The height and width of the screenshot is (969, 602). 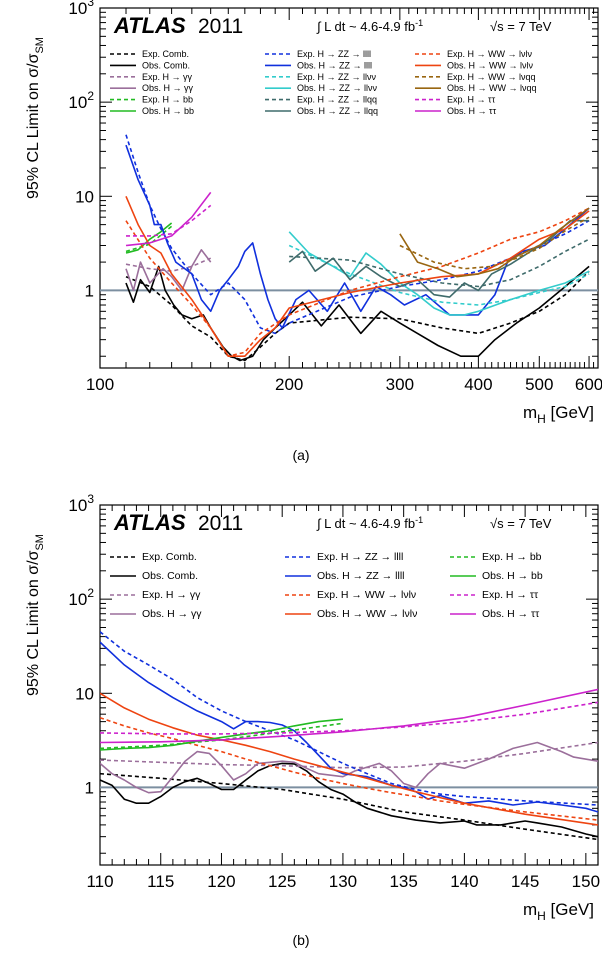 What do you see at coordinates (337, 111) in the screenshot?
I see `legend-label: Obs. H → ZZ → llqq` at bounding box center [337, 111].